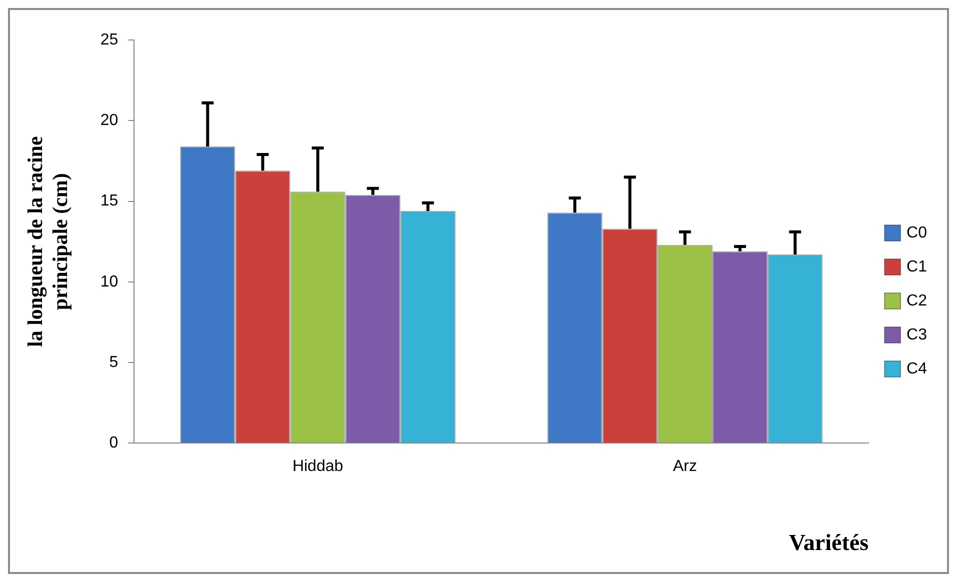  I want to click on y-tick-label: 25, so click(109, 39).